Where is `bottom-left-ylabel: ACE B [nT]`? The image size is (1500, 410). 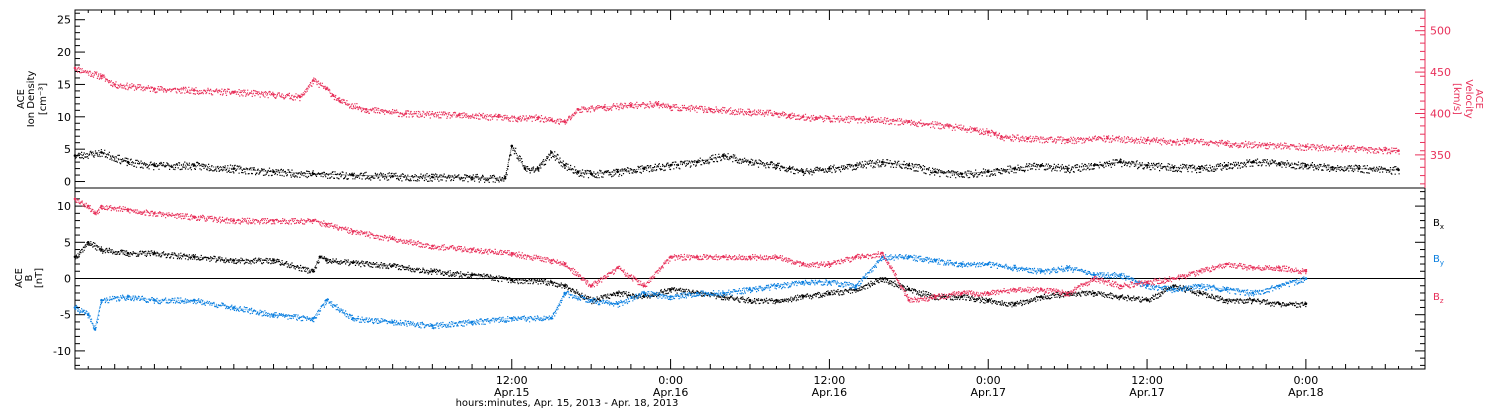
bottom-left-ylabel: ACE B [nT] is located at coordinates (29, 278).